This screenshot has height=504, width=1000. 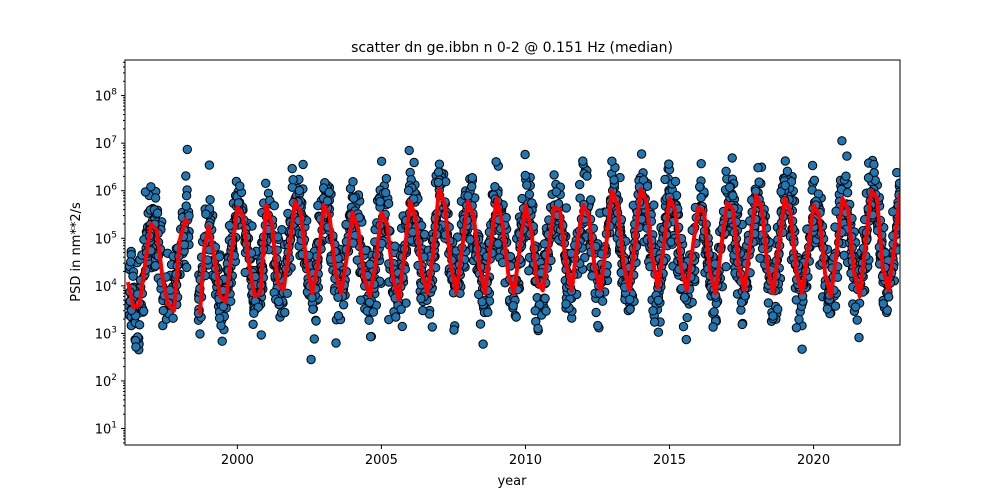 I want to click on y-tick-label: 10⁵, so click(x=106, y=238).